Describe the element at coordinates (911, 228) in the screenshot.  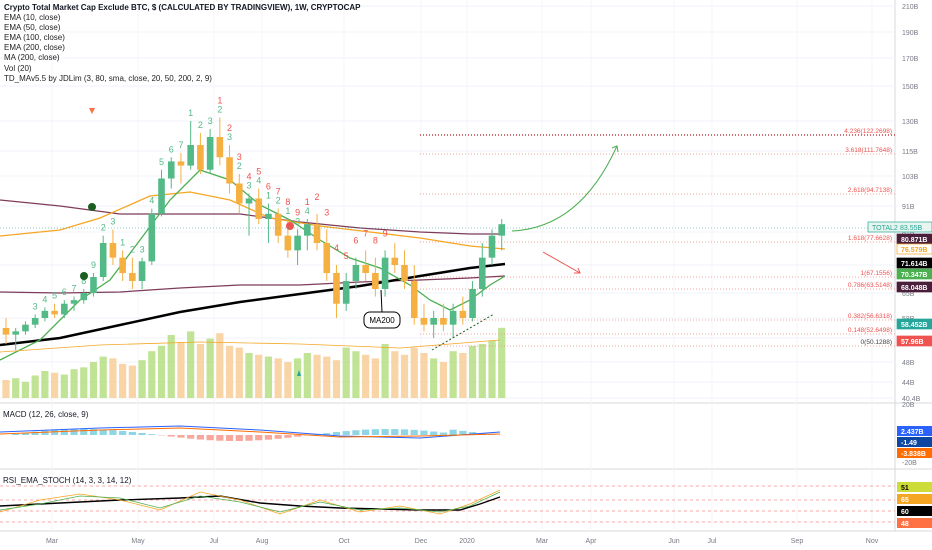
I see `price-badge-value: 83.55B` at that location.